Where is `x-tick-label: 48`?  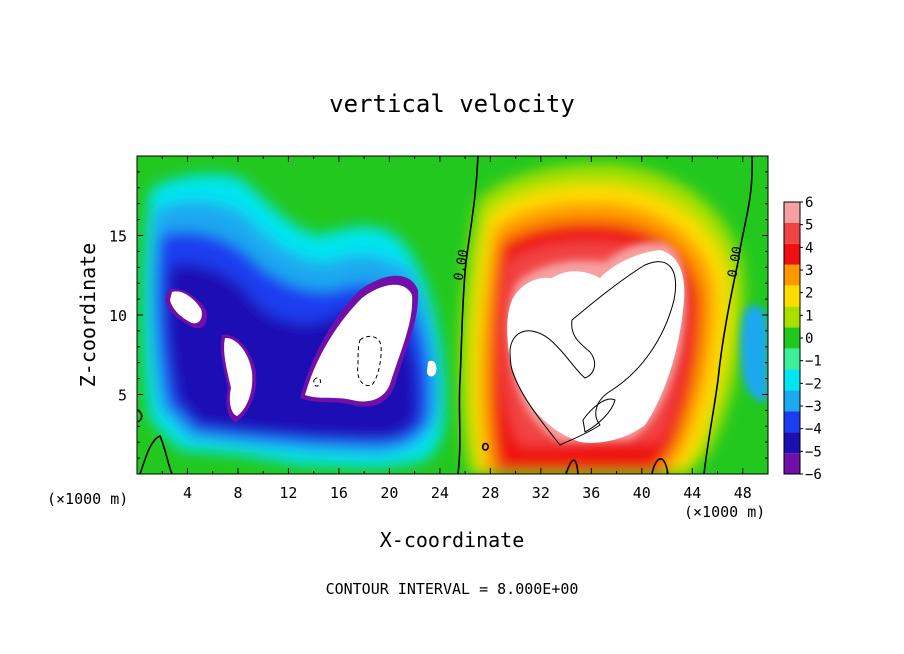 x-tick-label: 48 is located at coordinates (743, 493).